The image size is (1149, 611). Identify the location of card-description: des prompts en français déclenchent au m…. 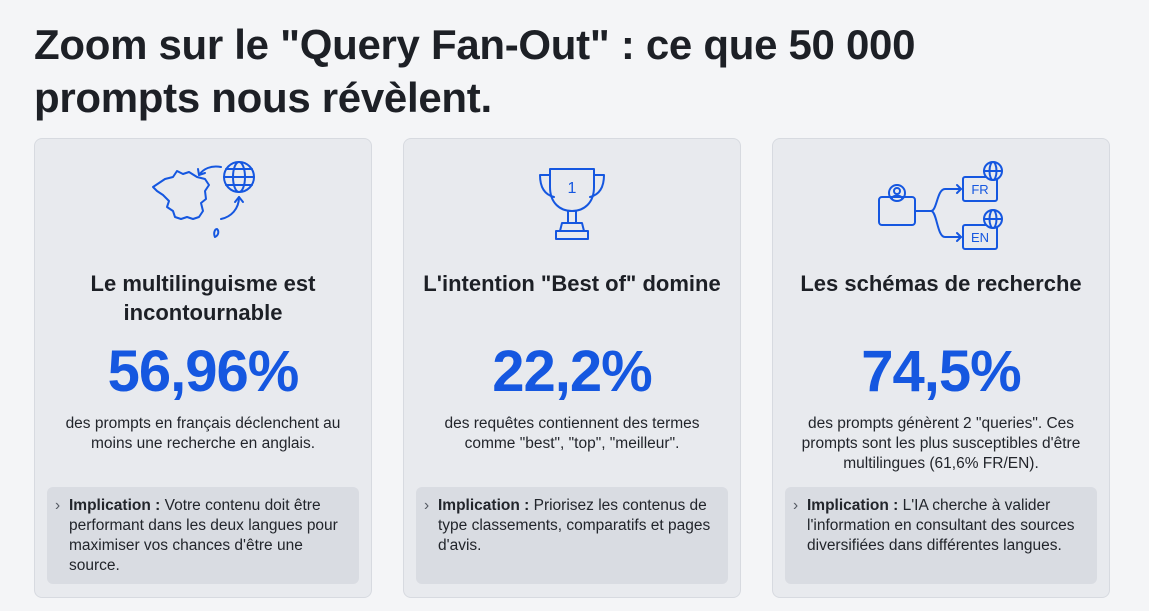
(203, 433).